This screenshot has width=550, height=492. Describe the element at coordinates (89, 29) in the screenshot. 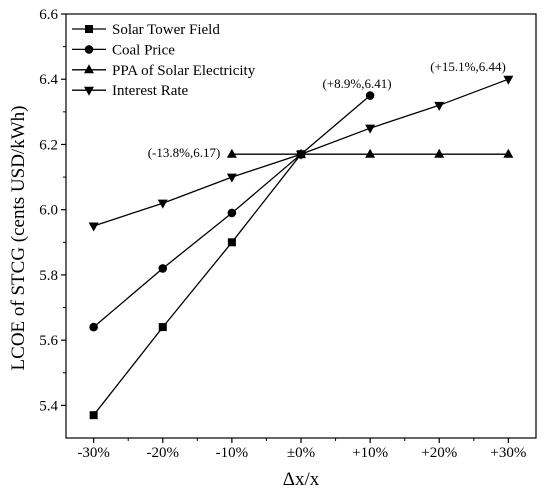

I see `legend-square-marker` at that location.